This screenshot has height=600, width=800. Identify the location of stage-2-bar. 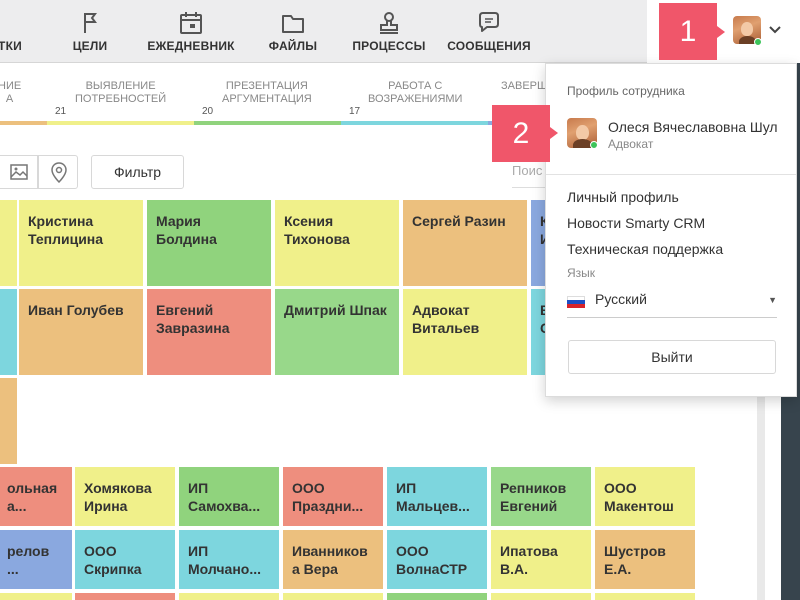
(120, 123).